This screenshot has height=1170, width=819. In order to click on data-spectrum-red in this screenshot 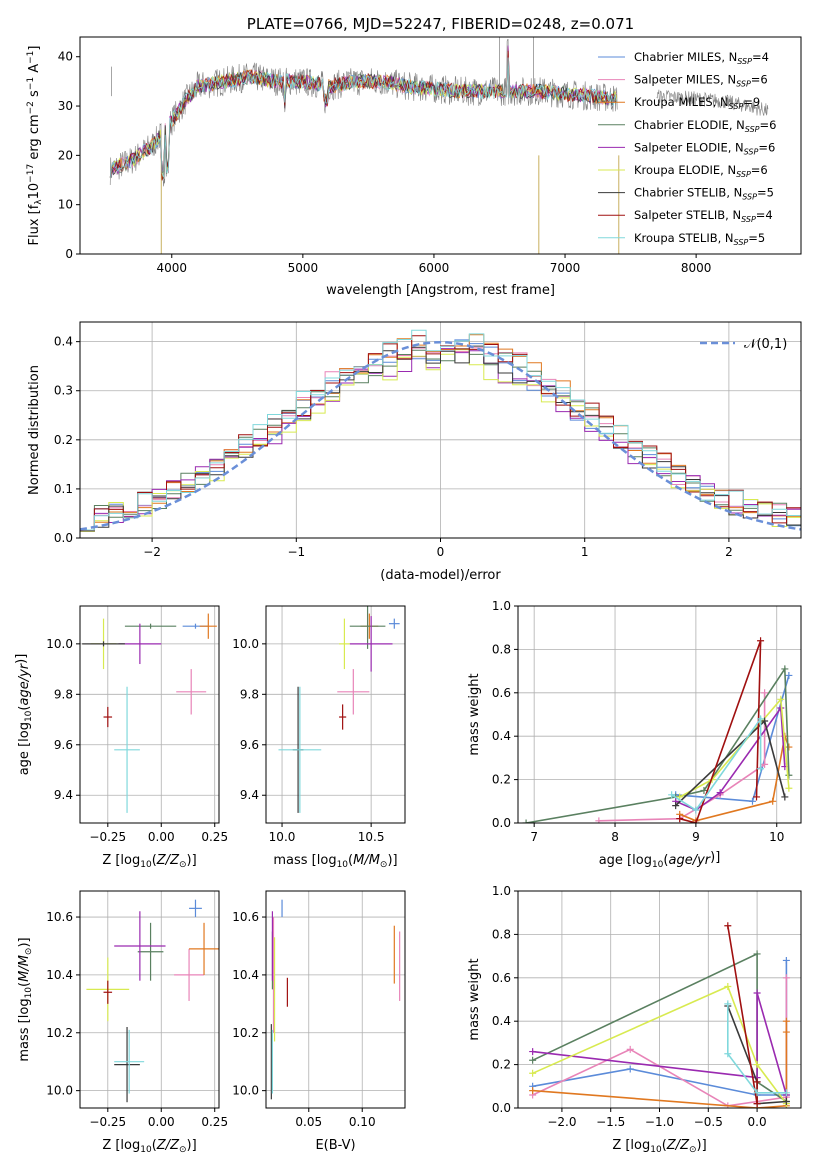, I will do `click(712, 102)`.